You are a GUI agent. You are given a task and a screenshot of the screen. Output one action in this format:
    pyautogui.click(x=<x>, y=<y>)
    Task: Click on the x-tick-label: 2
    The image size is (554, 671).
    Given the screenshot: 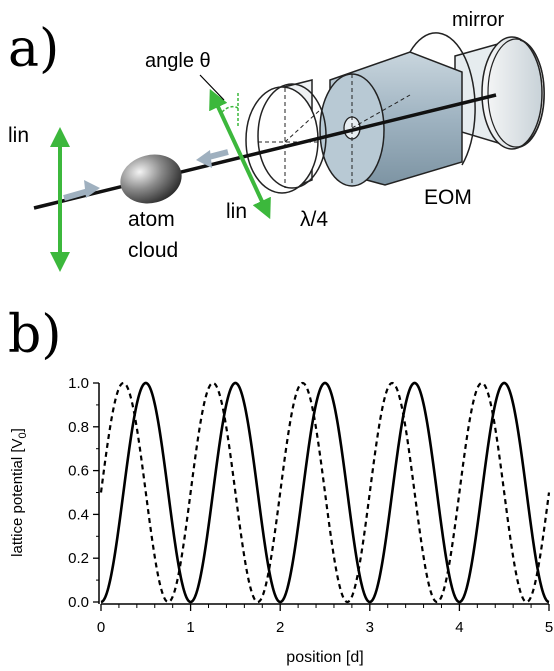 What is the action you would take?
    pyautogui.click(x=280, y=627)
    